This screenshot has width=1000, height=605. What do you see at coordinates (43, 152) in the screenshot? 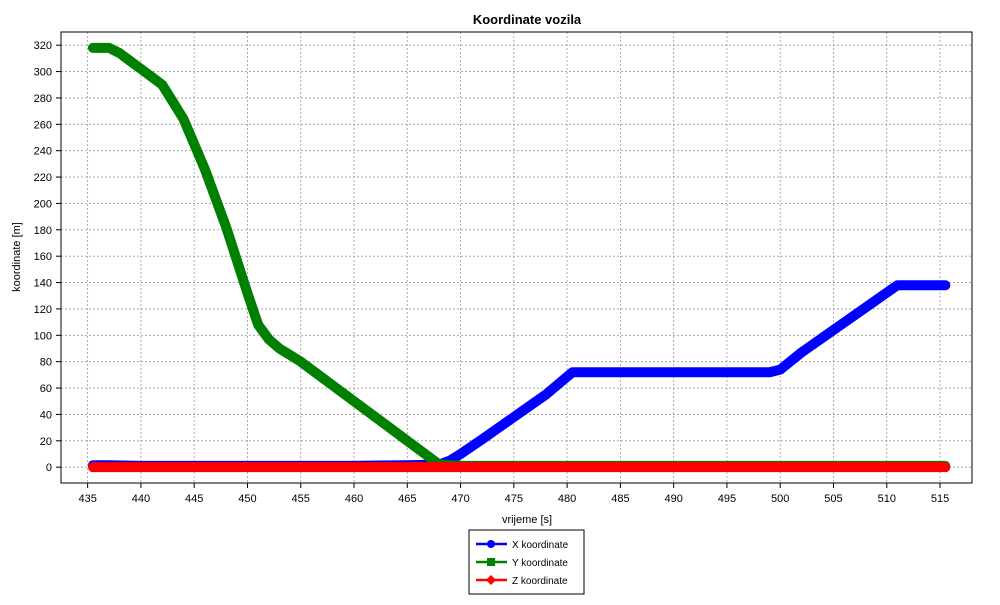
I see `y-tick-label: 240` at bounding box center [43, 152].